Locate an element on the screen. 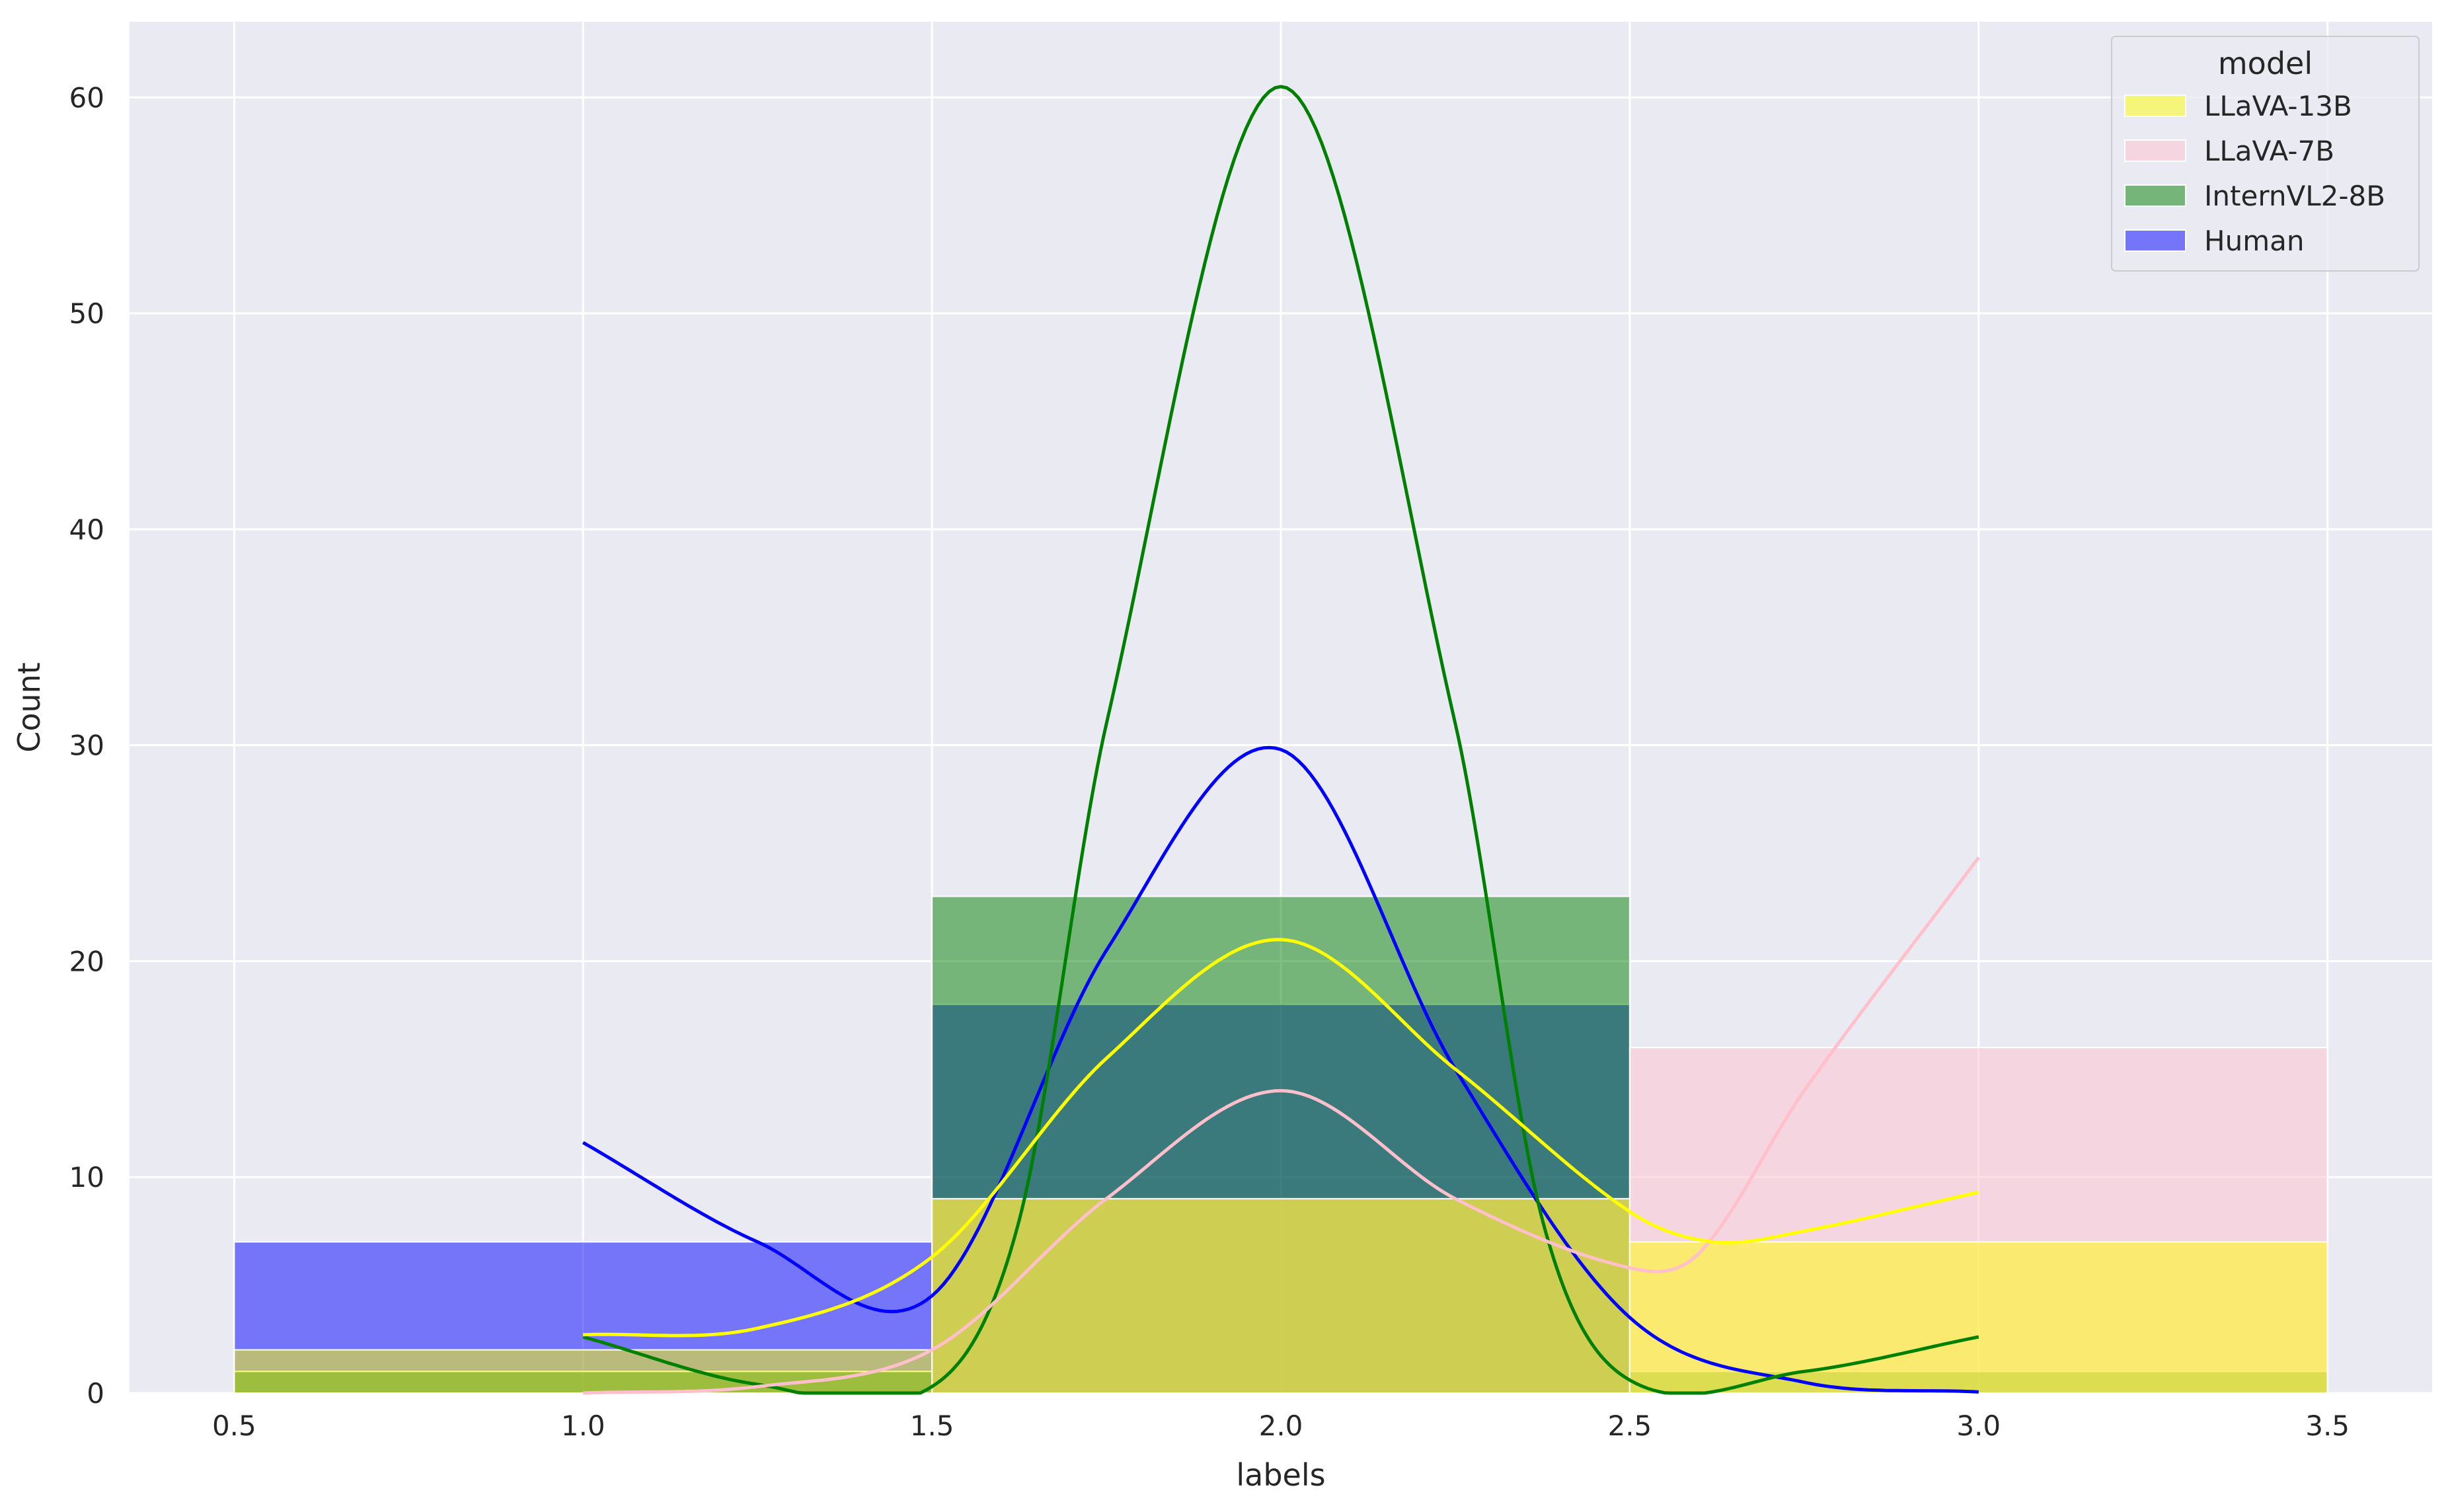  legend-item: LLaVA-7B is located at coordinates (2229, 151).